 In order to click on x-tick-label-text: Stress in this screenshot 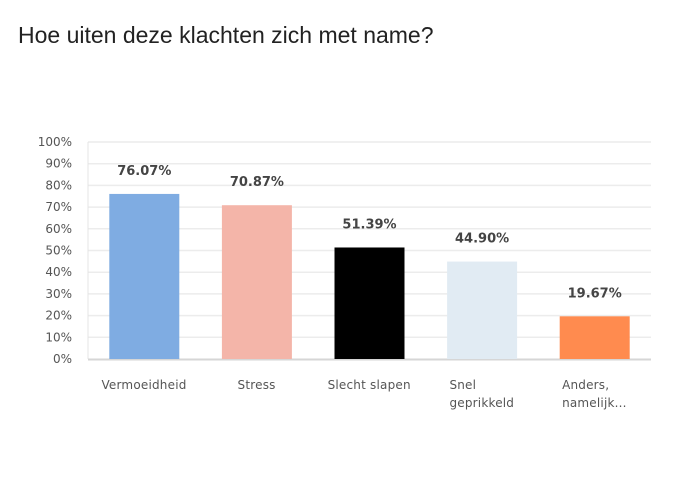, I will do `click(256, 385)`.